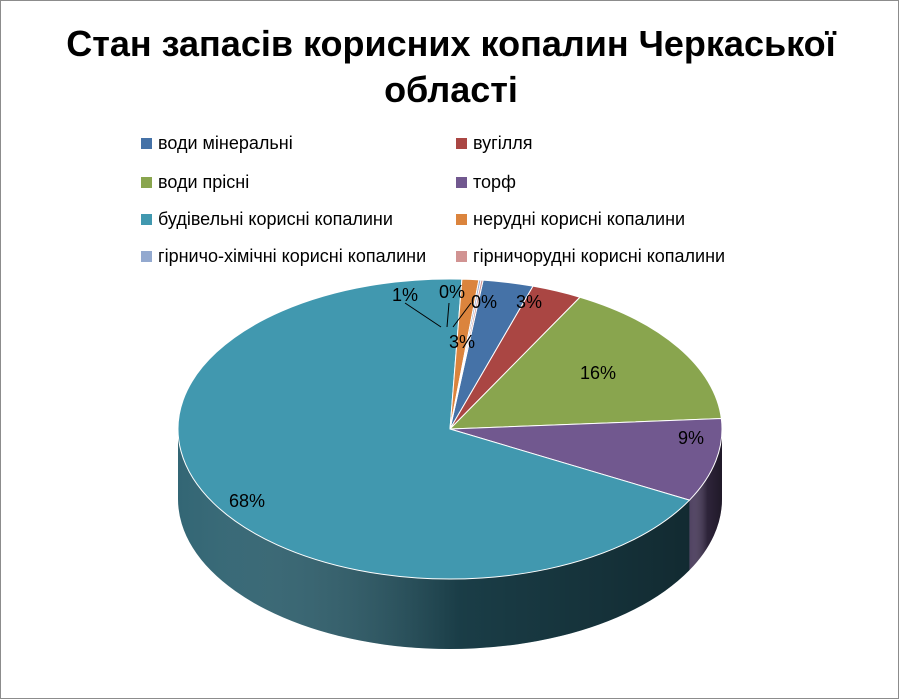 The height and width of the screenshot is (699, 899). Describe the element at coordinates (503, 142) in the screenshot. I see `legend-label: вугілля` at that location.